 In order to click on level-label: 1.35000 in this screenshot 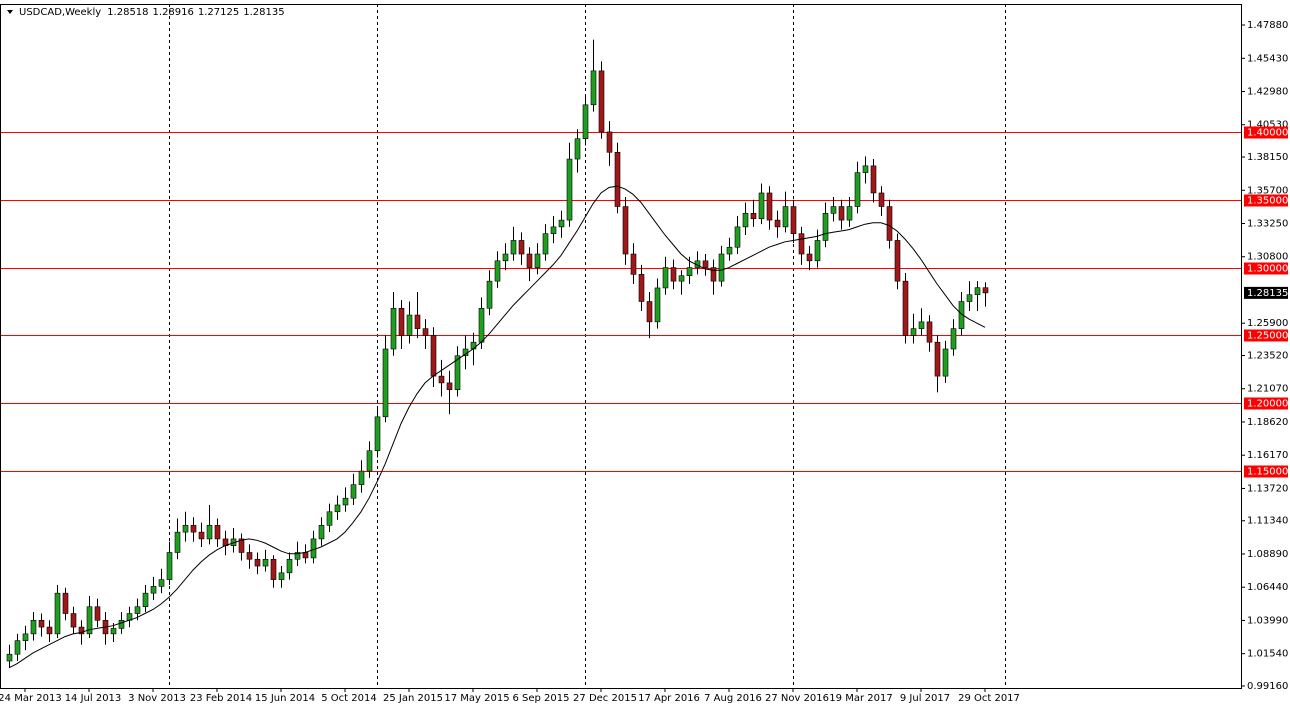, I will do `click(1267, 201)`.